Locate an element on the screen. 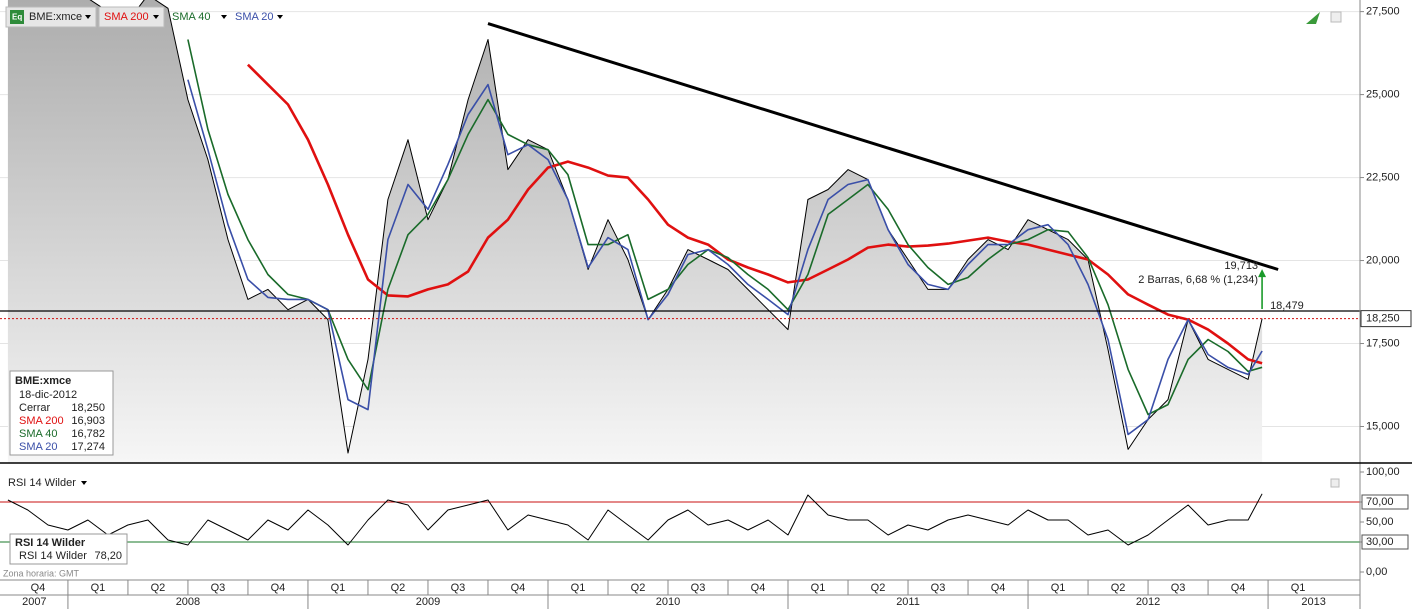 The image size is (1412, 609). y-tick-label: 25,000 is located at coordinates (1383, 94).